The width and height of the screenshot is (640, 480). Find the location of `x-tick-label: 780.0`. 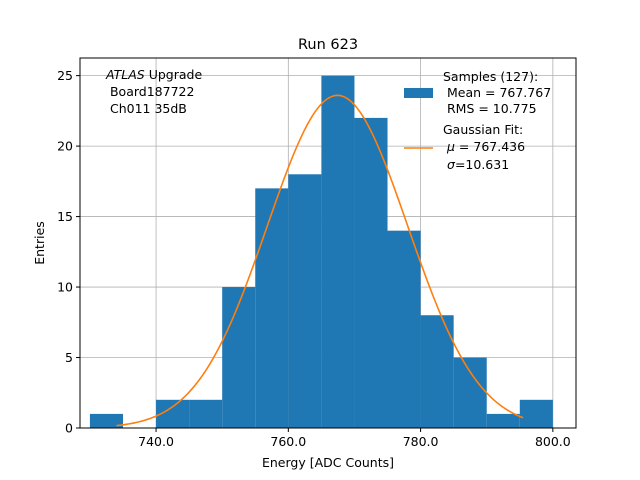

x-tick-label: 780.0 is located at coordinates (421, 441).